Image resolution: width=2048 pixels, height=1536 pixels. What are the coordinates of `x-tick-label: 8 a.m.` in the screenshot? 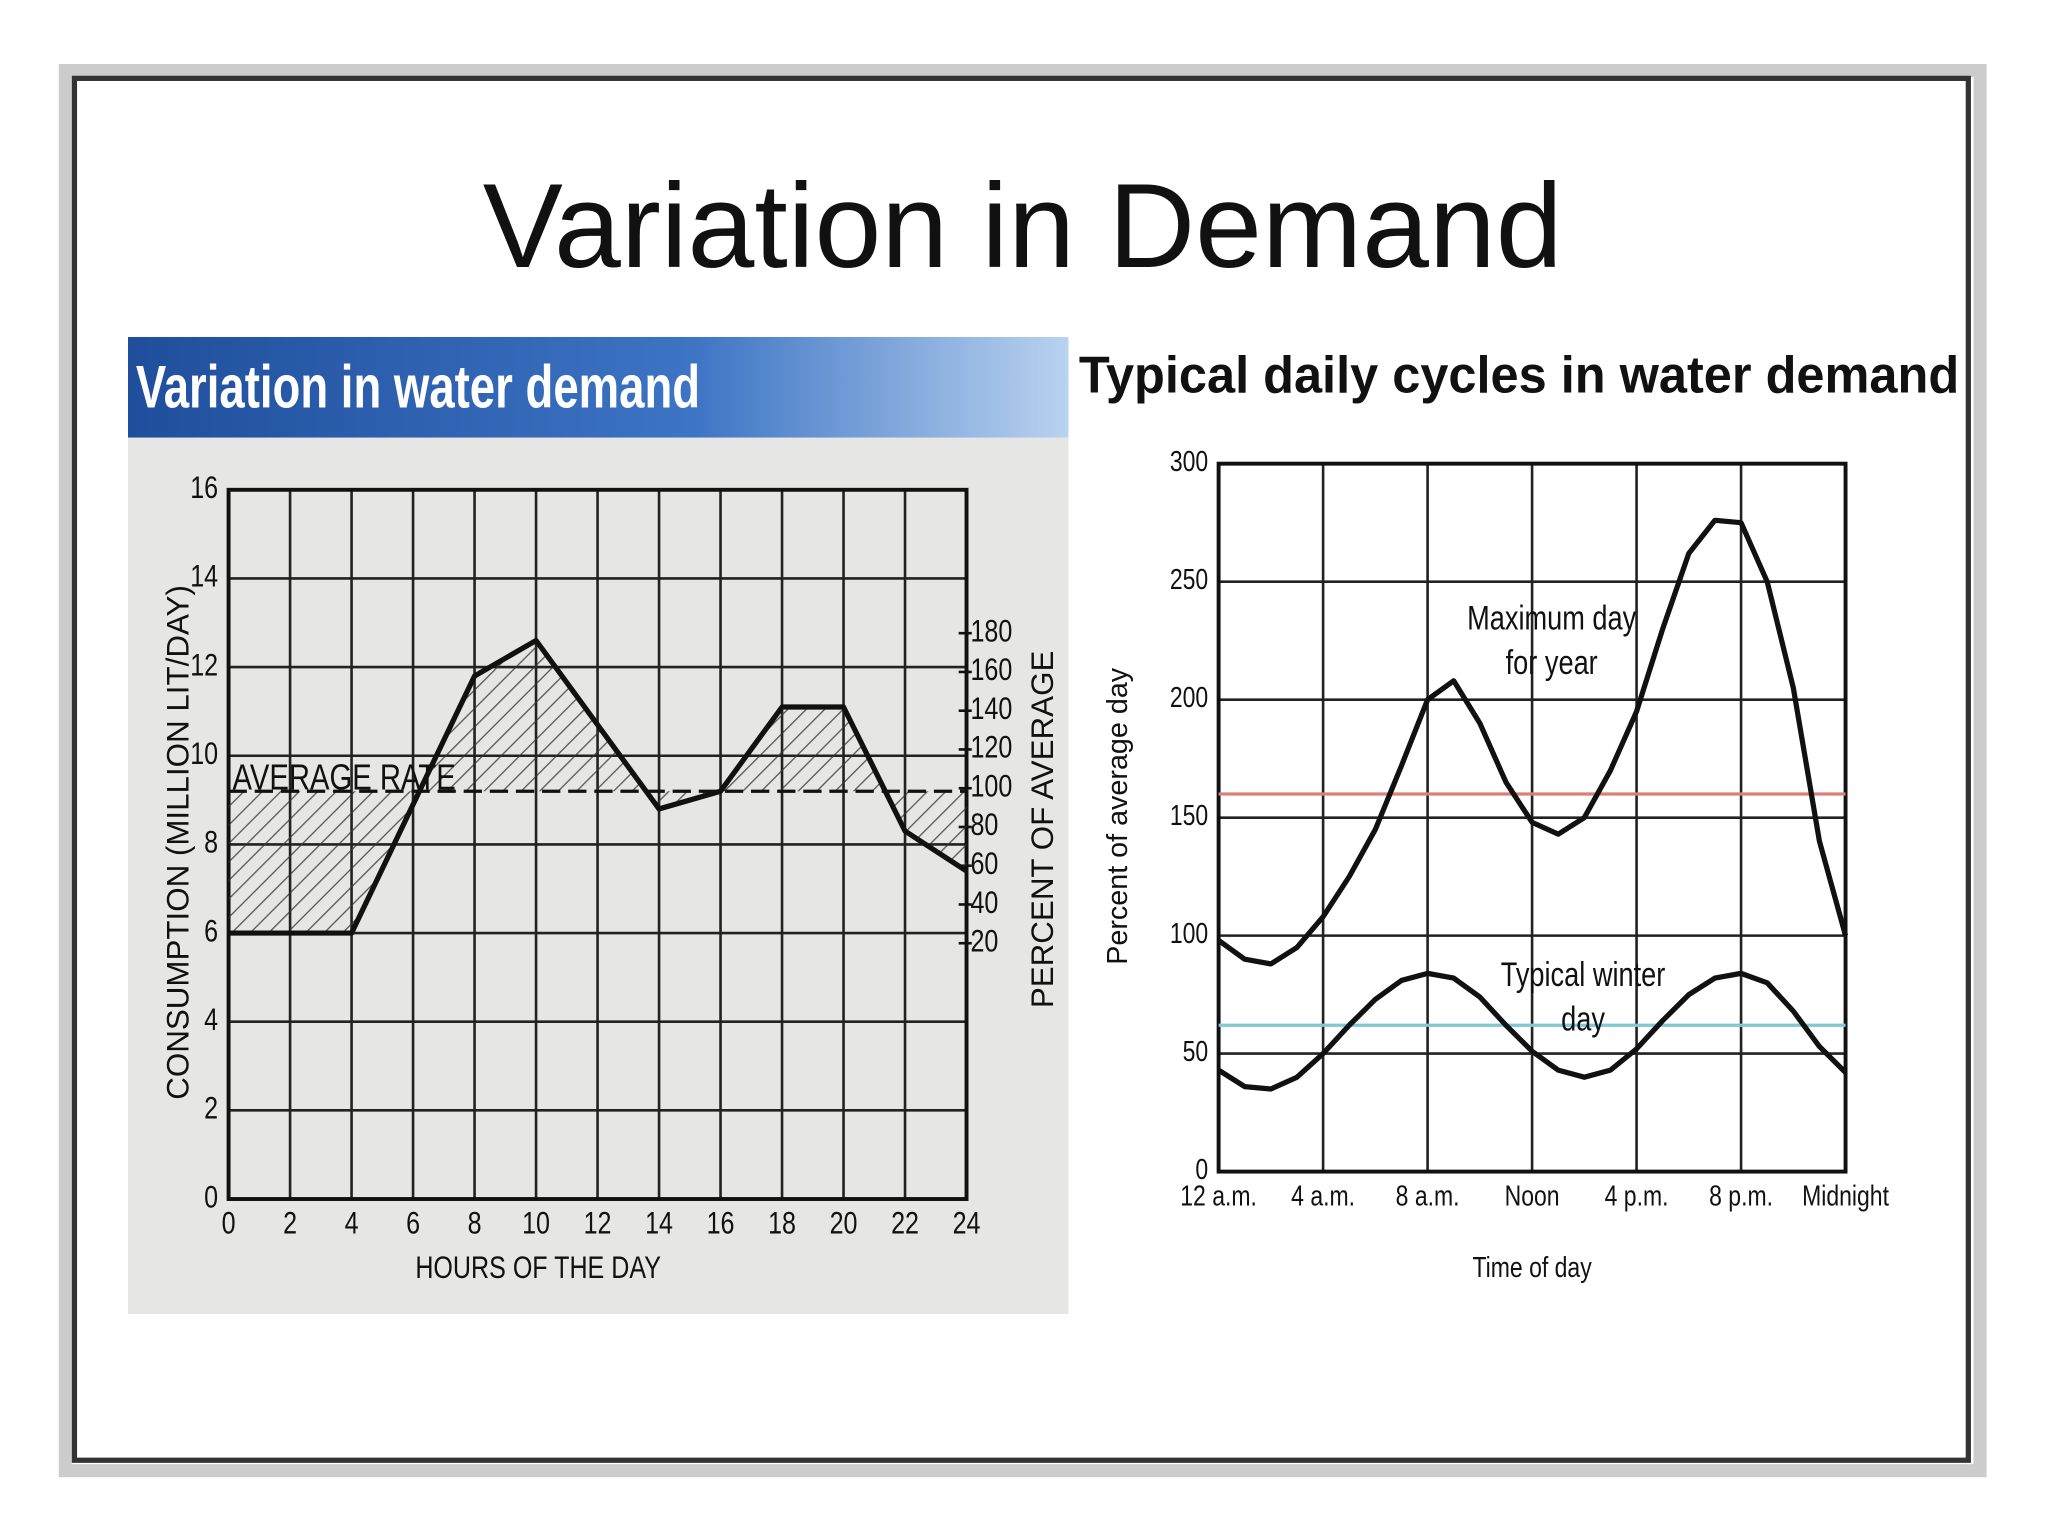 It's located at (1428, 1195).